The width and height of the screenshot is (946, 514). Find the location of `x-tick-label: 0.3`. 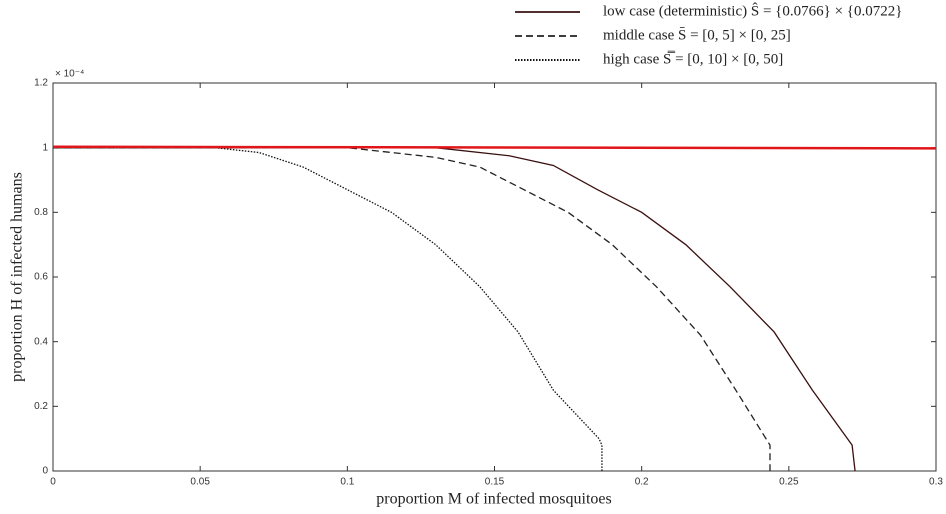

x-tick-label: 0.3 is located at coordinates (936, 482).